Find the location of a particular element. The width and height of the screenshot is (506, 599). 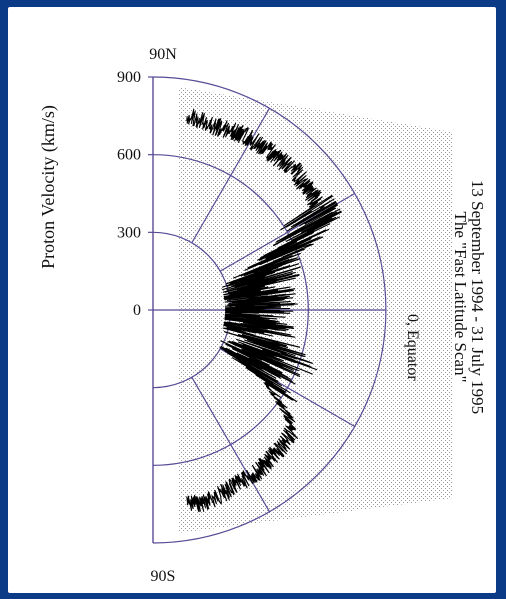

tick-label-900: 900 is located at coordinates (129, 77).